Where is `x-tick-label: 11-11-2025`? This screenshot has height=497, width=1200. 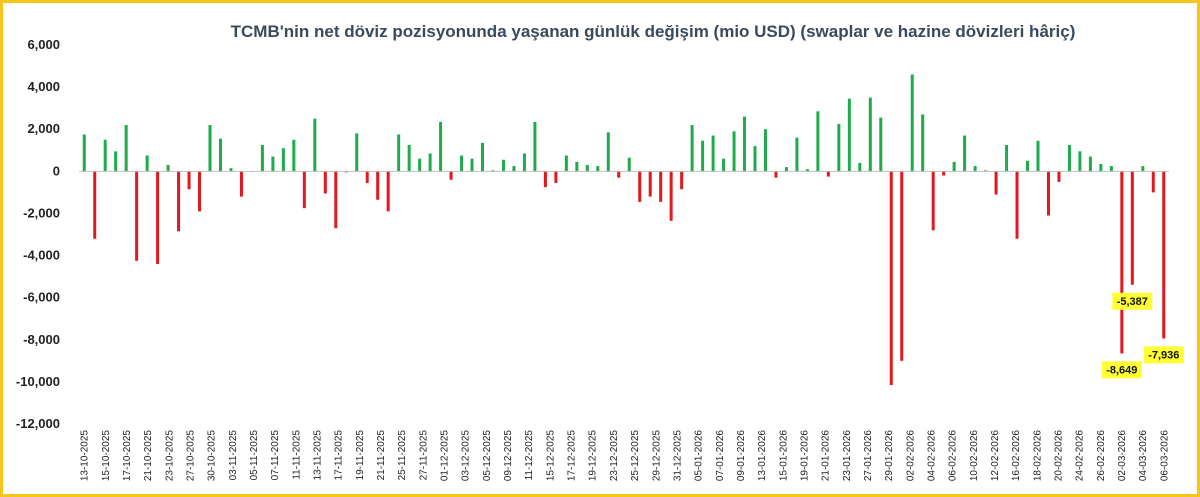 x-tick-label: 11-11-2025 is located at coordinates (296, 455).